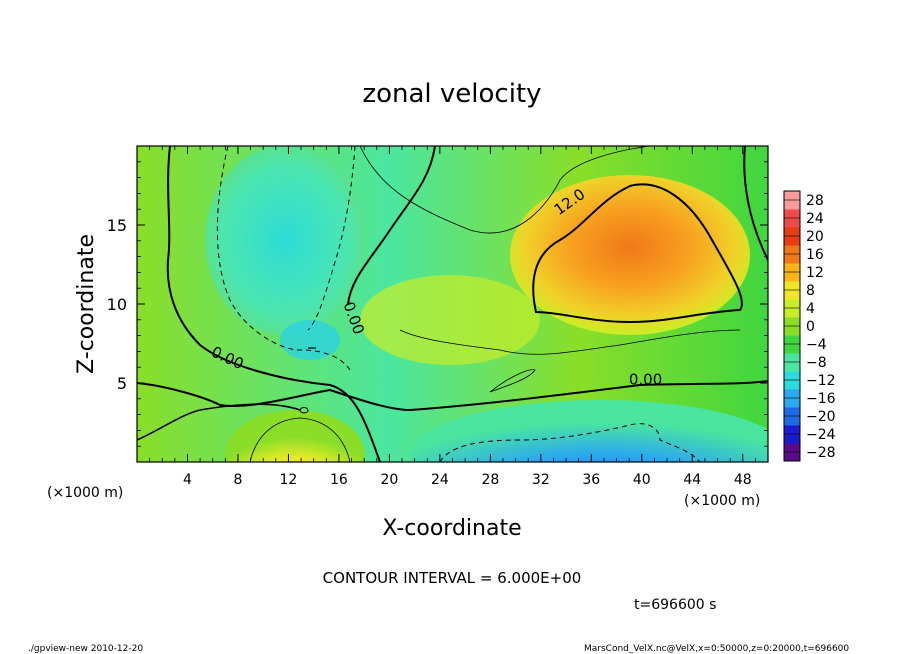 The width and height of the screenshot is (904, 654). Describe the element at coordinates (440, 480) in the screenshot. I see `x-tick-label: 24` at that location.